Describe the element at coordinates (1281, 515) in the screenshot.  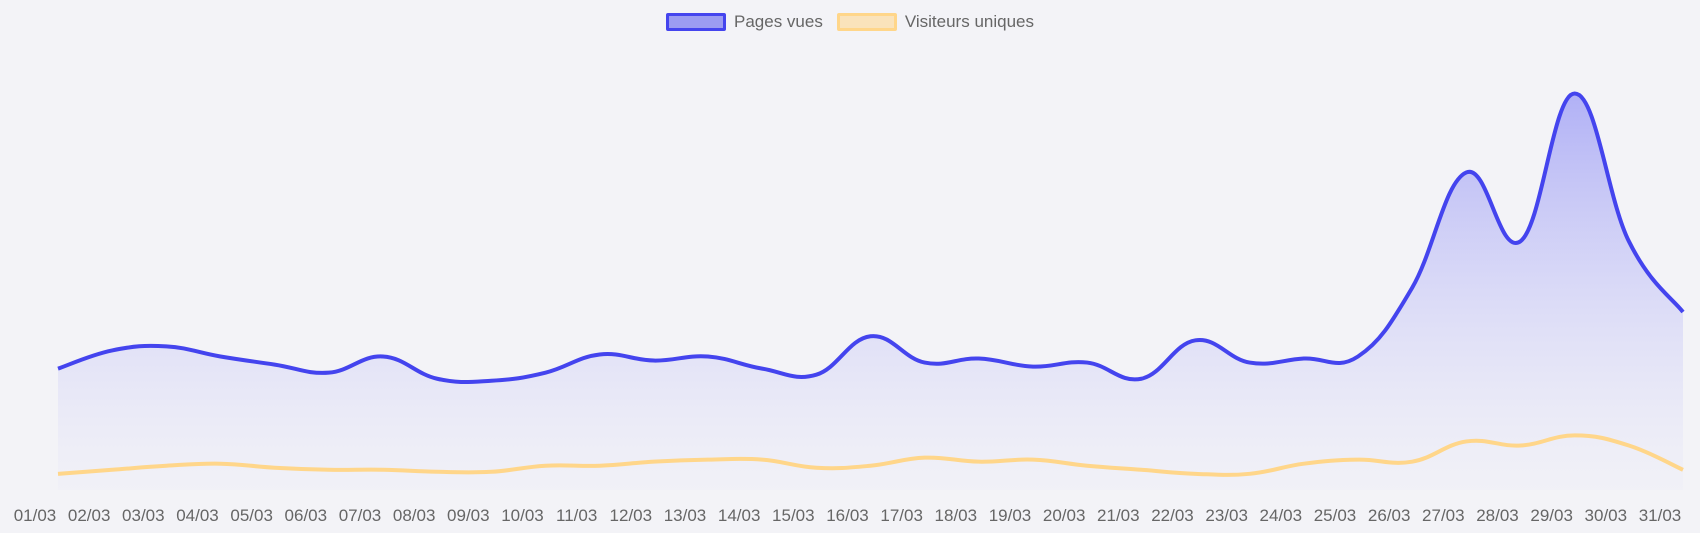
I see `x-tick-label: 24/03` at that location.